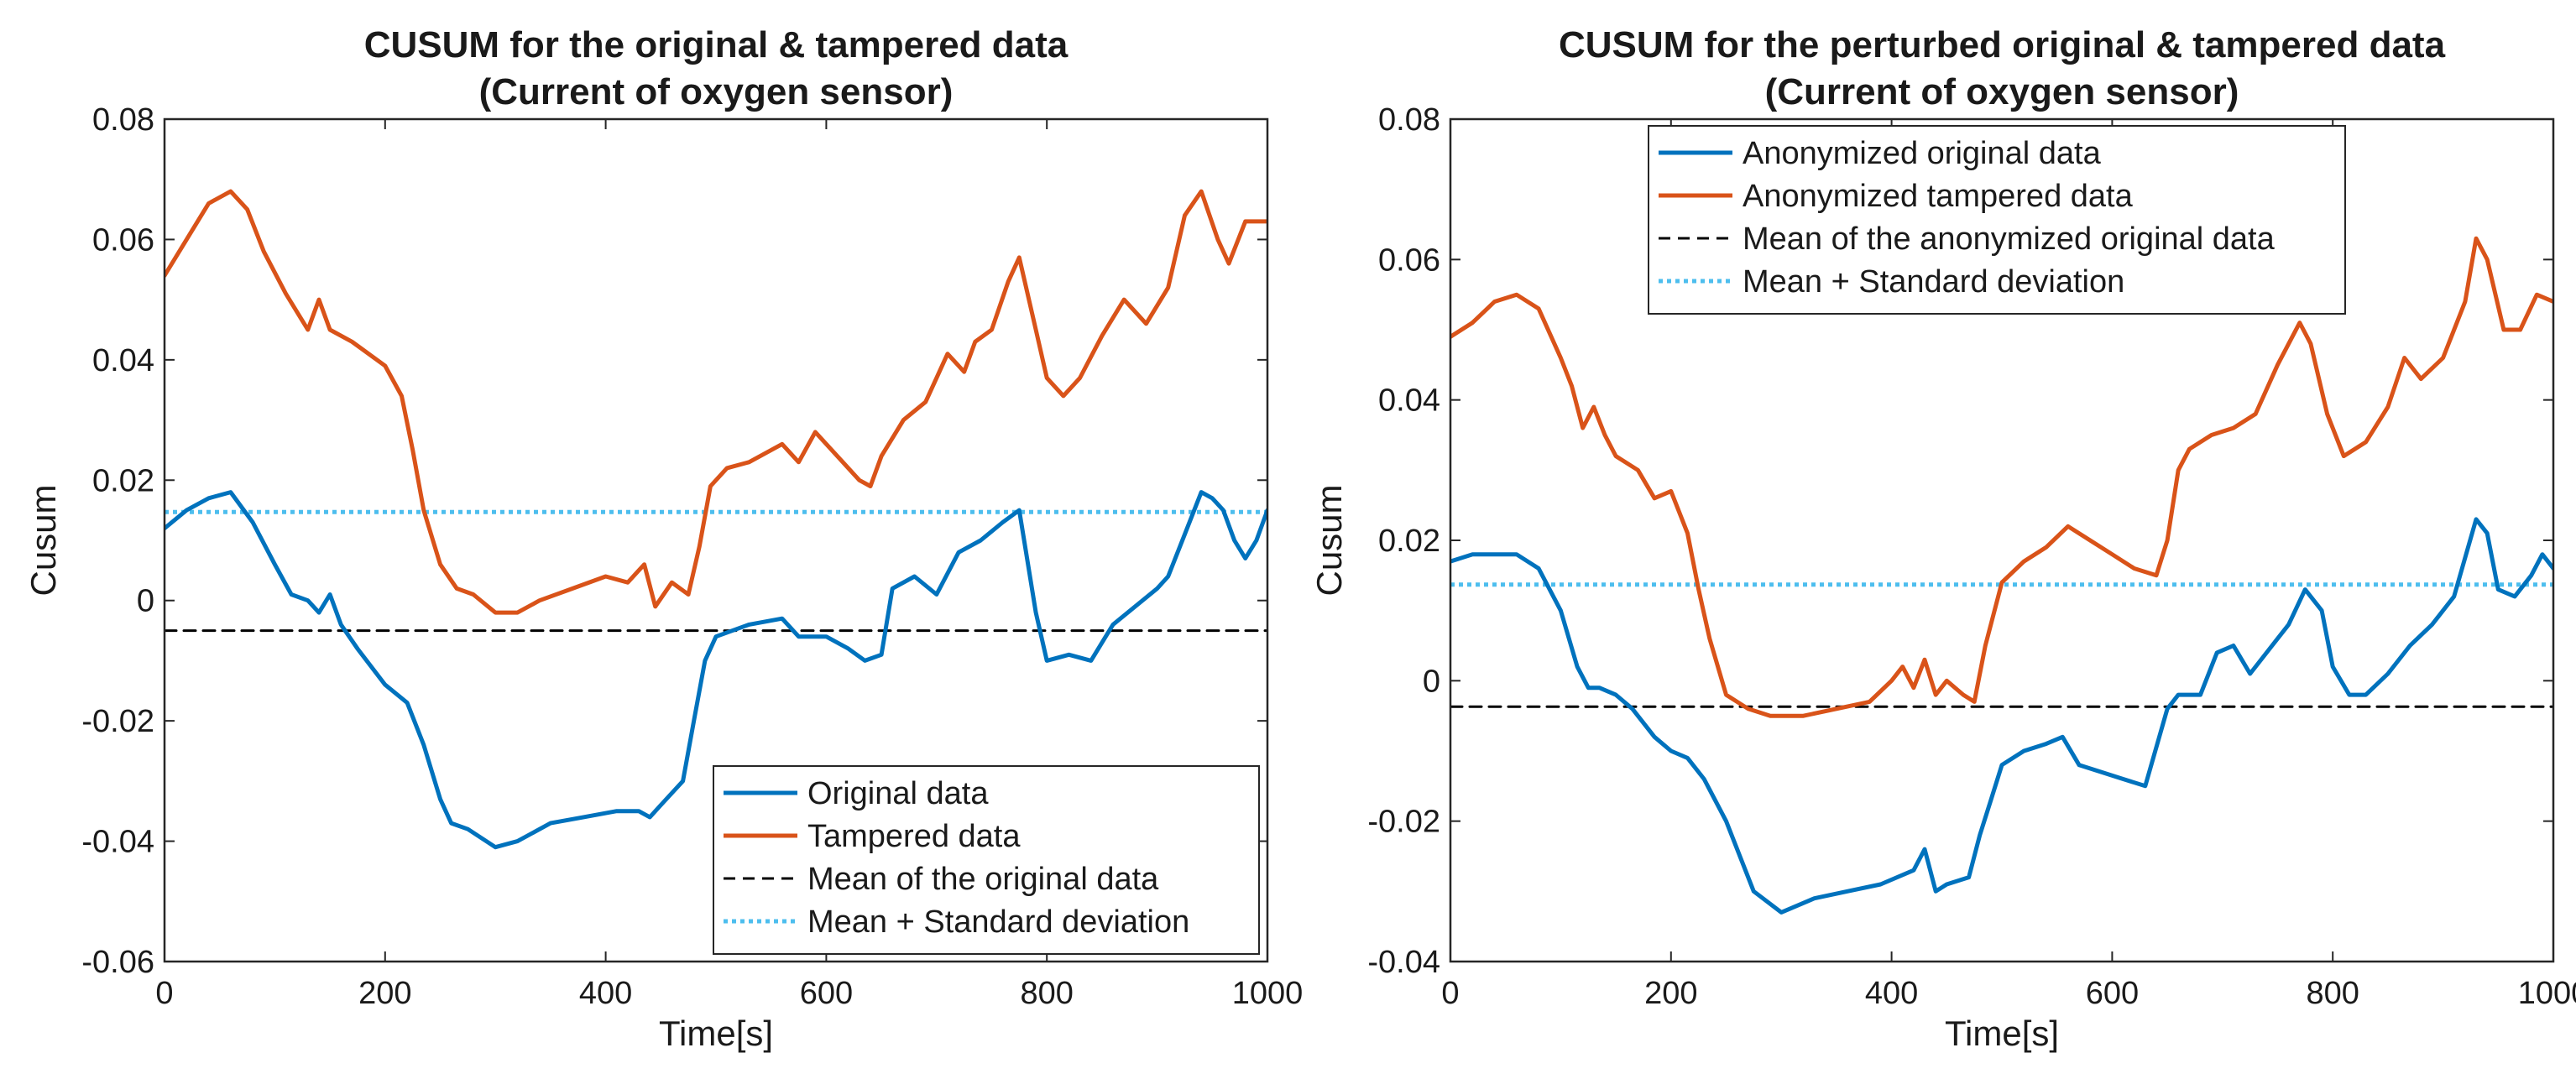 The image size is (2576, 1079). I want to click on legend-entry: Anonymized tampered data, so click(1938, 197).